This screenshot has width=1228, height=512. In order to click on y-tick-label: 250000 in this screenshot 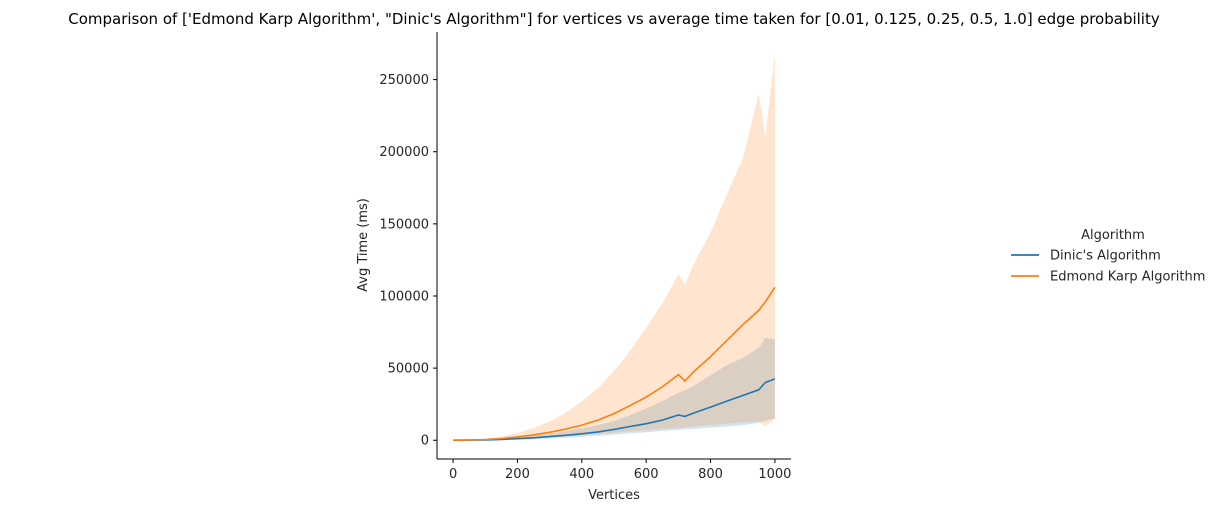, I will do `click(404, 80)`.